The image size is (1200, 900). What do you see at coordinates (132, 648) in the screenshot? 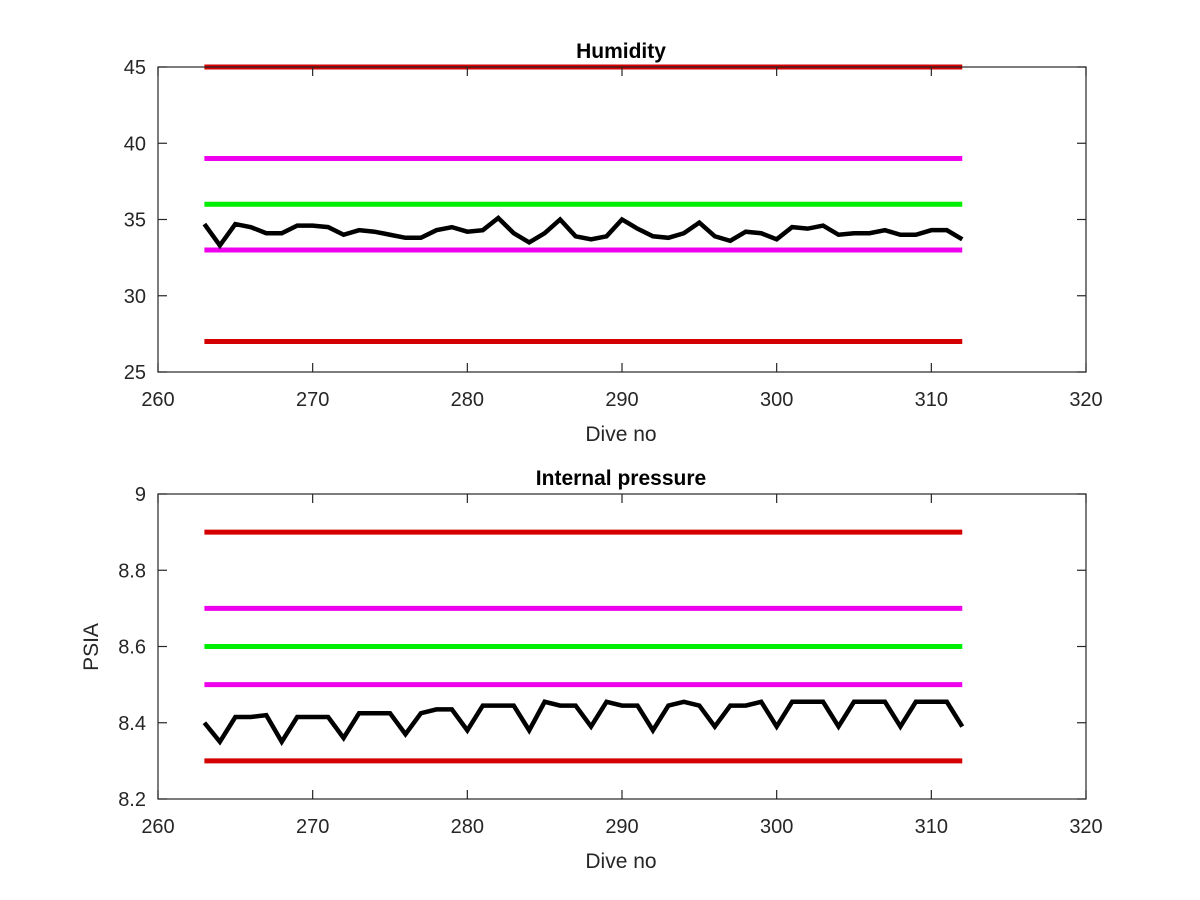
I see `pressure-y-tick-label: 8.6` at bounding box center [132, 648].